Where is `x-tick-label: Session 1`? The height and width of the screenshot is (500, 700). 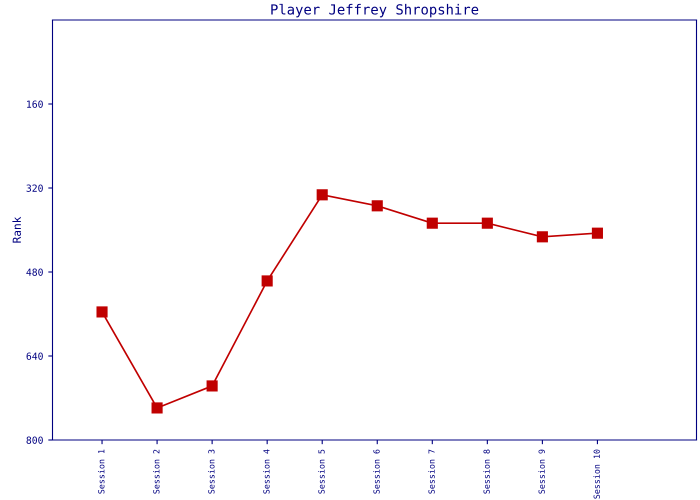
x-tick-label: Session 1 is located at coordinates (101, 472).